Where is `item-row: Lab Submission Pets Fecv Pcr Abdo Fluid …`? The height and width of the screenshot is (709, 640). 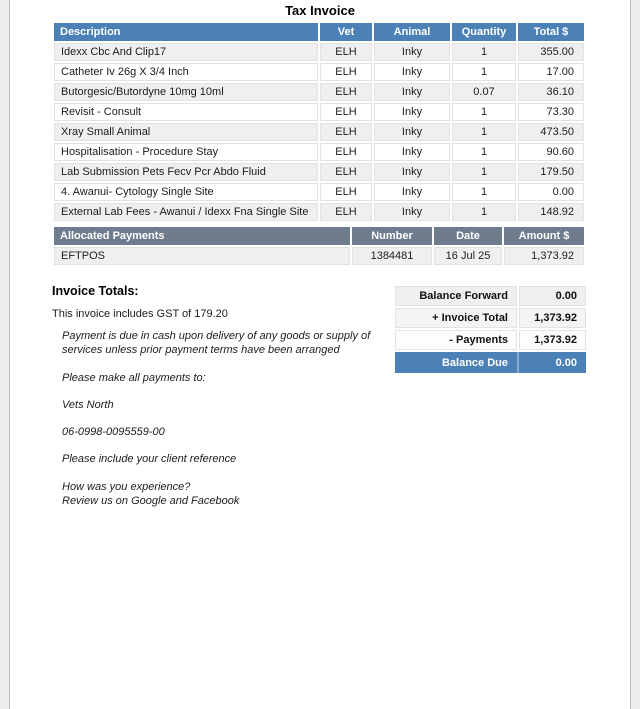 item-row: Lab Submission Pets Fecv Pcr Abdo Fluid … is located at coordinates (319, 172).